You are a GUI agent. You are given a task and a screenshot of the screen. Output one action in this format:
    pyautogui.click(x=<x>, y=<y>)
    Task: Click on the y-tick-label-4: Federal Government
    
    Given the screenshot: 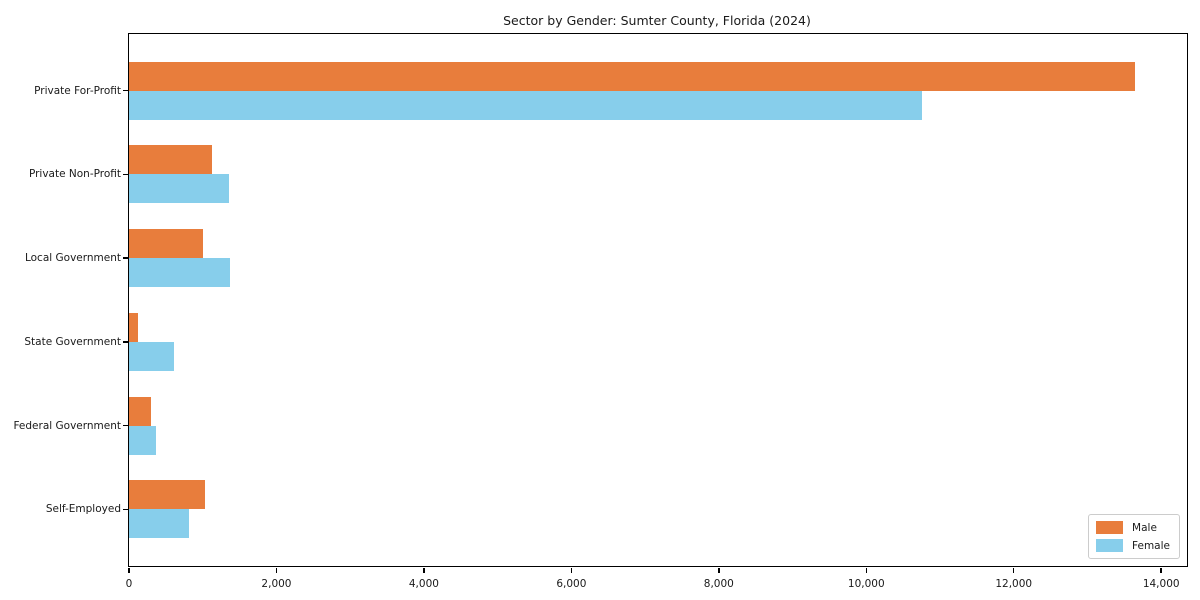 What is the action you would take?
    pyautogui.click(x=67, y=425)
    